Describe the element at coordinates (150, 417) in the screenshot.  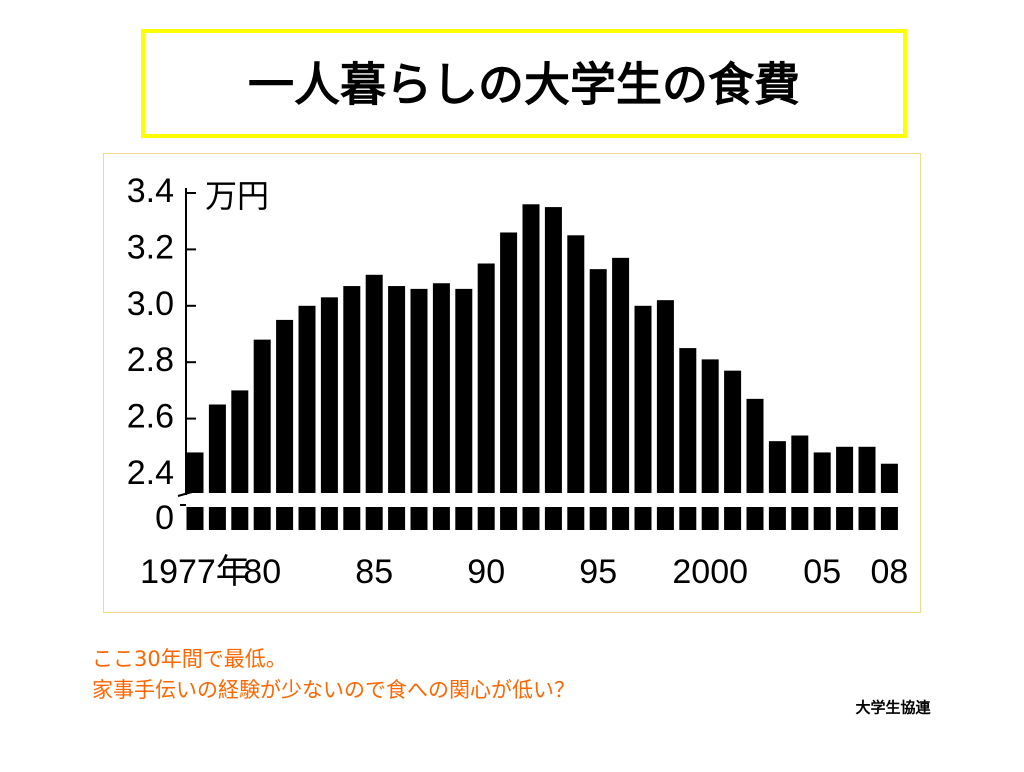
I see `y-tick-label: 2.6` at that location.